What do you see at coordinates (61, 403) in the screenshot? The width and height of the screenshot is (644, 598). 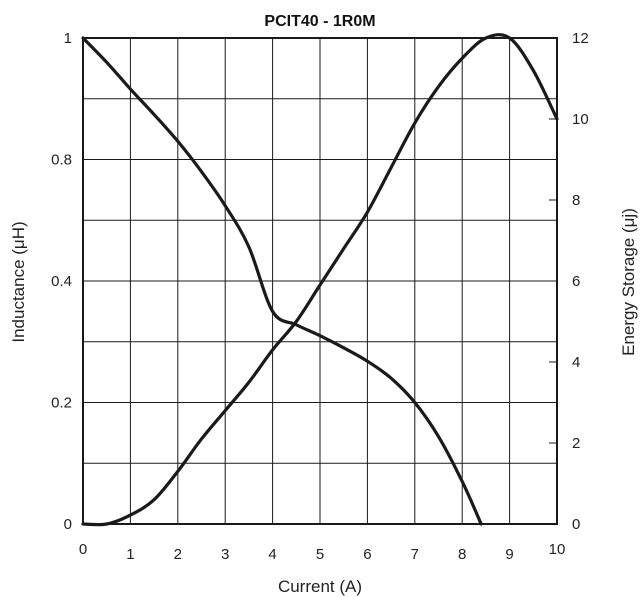 I see `y-left-tick-label: 0.2` at bounding box center [61, 403].